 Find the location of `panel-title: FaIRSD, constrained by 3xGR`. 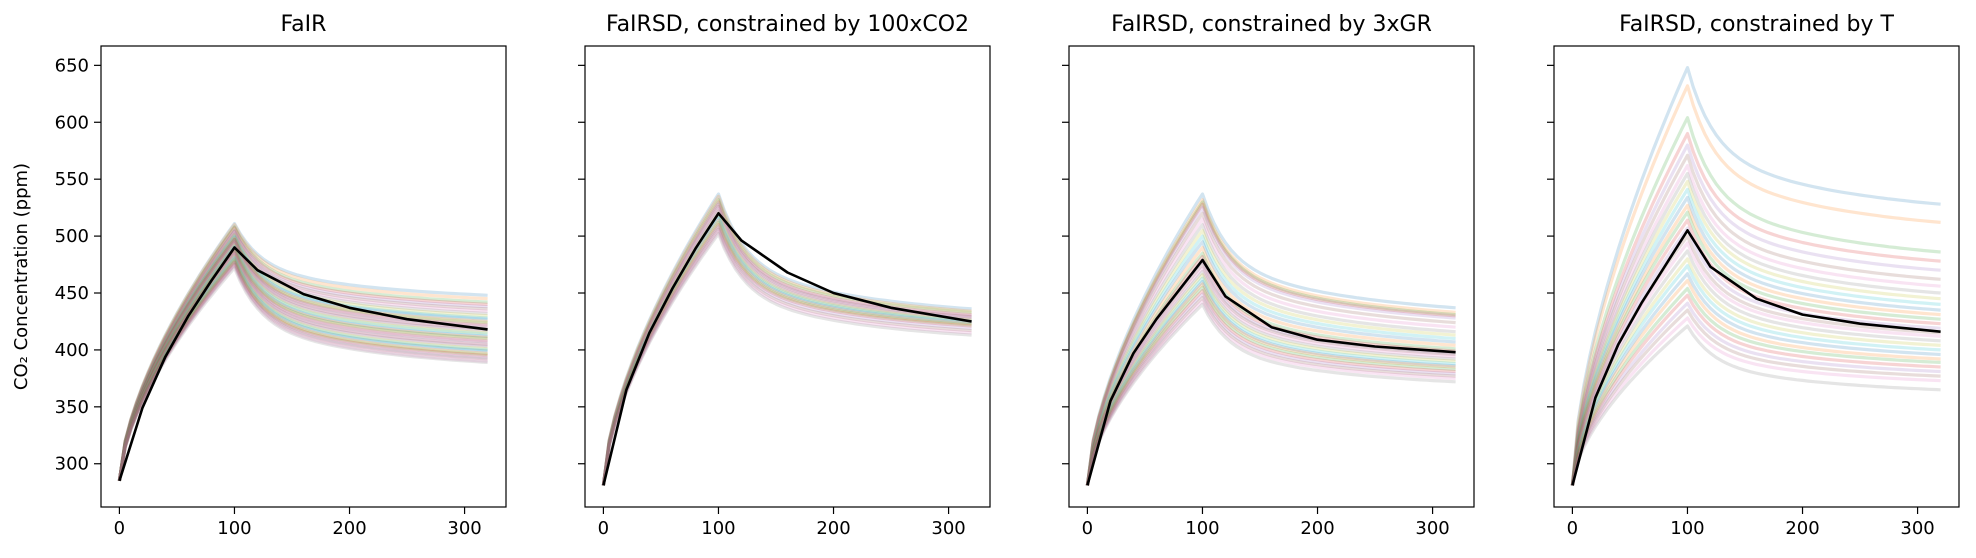

panel-title: FaIRSD, constrained by 3xGR is located at coordinates (1271, 24).